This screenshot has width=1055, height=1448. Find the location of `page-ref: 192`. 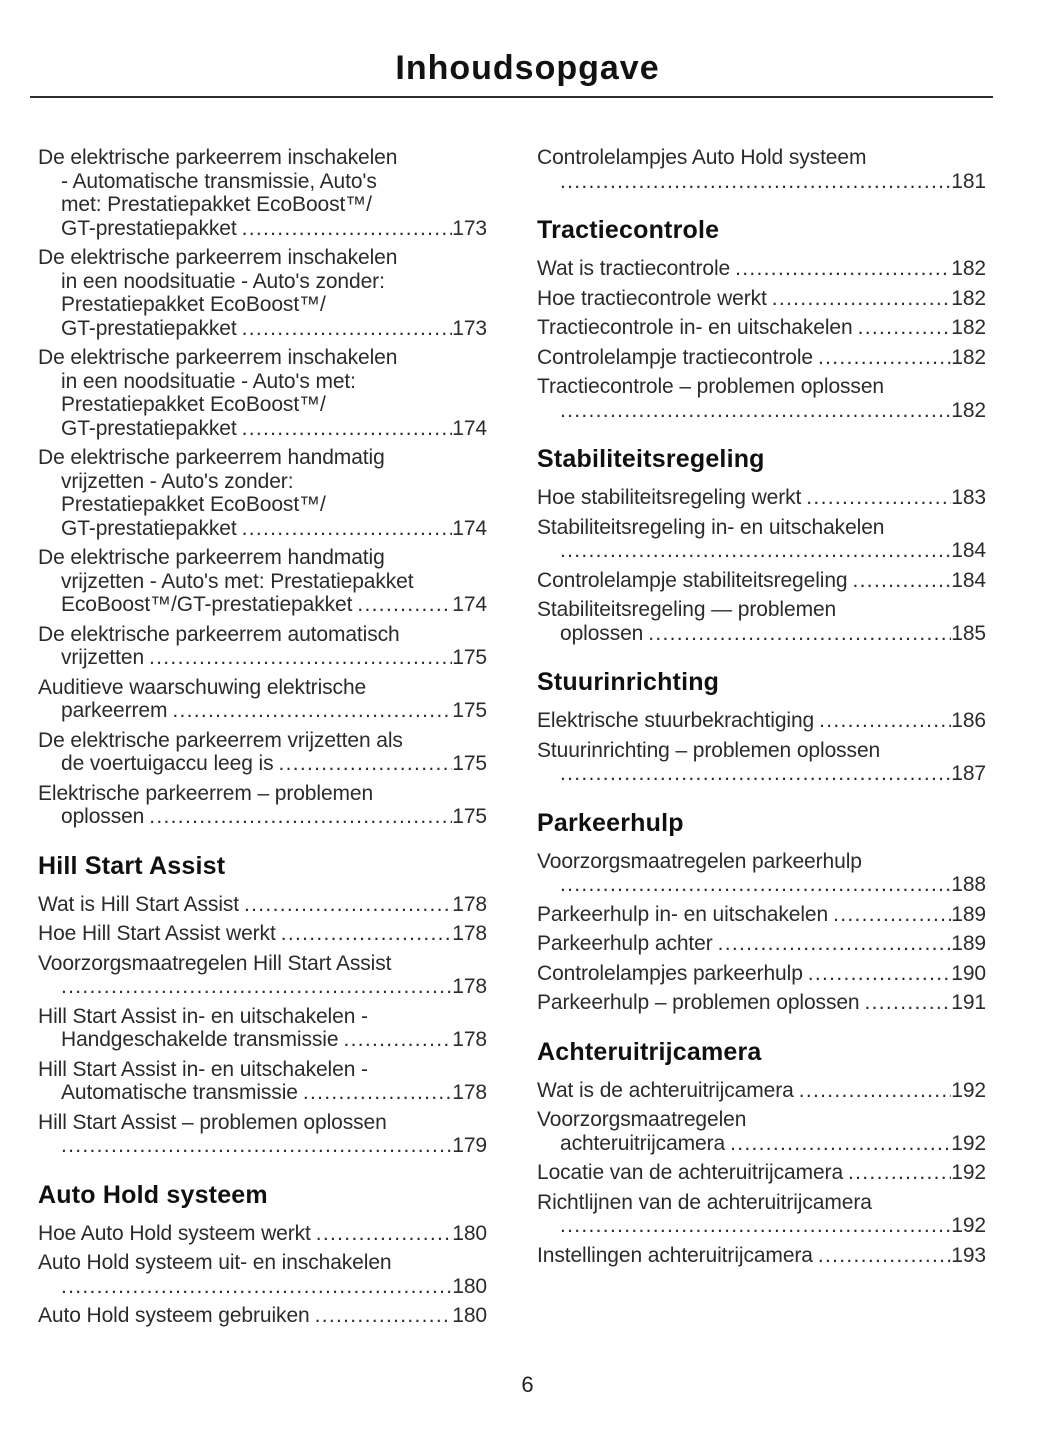

page-ref: 192 is located at coordinates (968, 1090).